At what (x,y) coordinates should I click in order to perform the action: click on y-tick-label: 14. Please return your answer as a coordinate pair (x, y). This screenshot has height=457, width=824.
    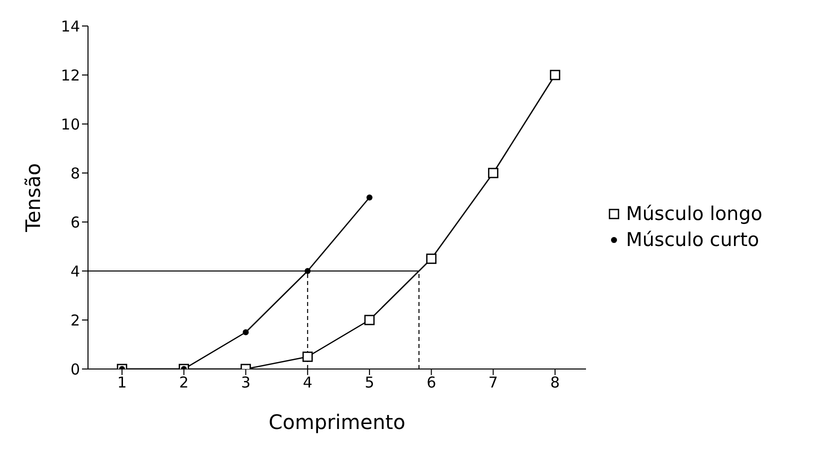
    Looking at the image, I should click on (70, 26).